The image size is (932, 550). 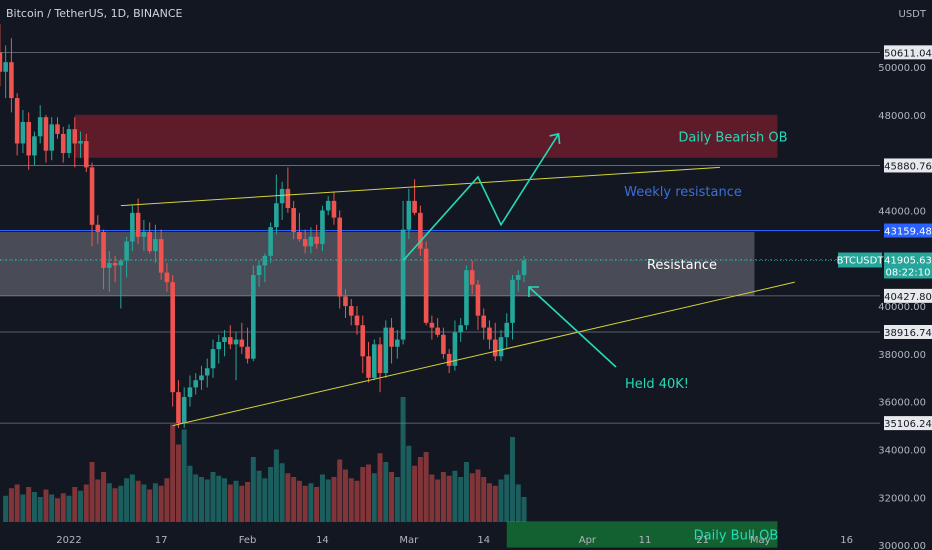 What do you see at coordinates (657, 384) in the screenshot?
I see `annotation-text: Held 40K!` at bounding box center [657, 384].